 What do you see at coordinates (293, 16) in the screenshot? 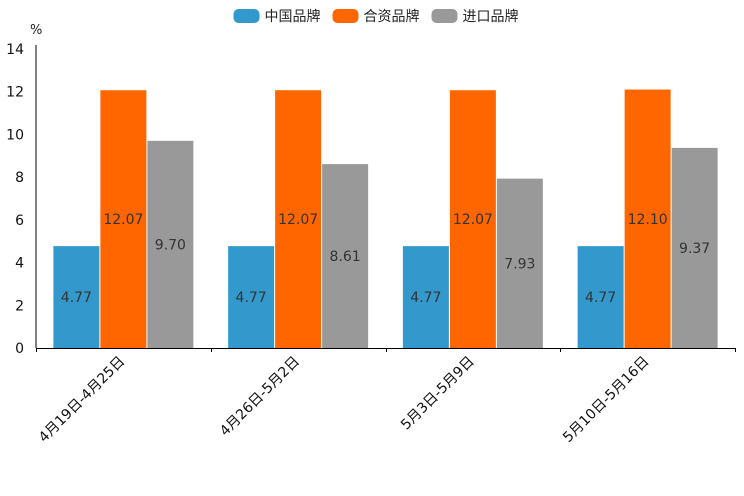
I see `legend-label: 中国品牌` at bounding box center [293, 16].